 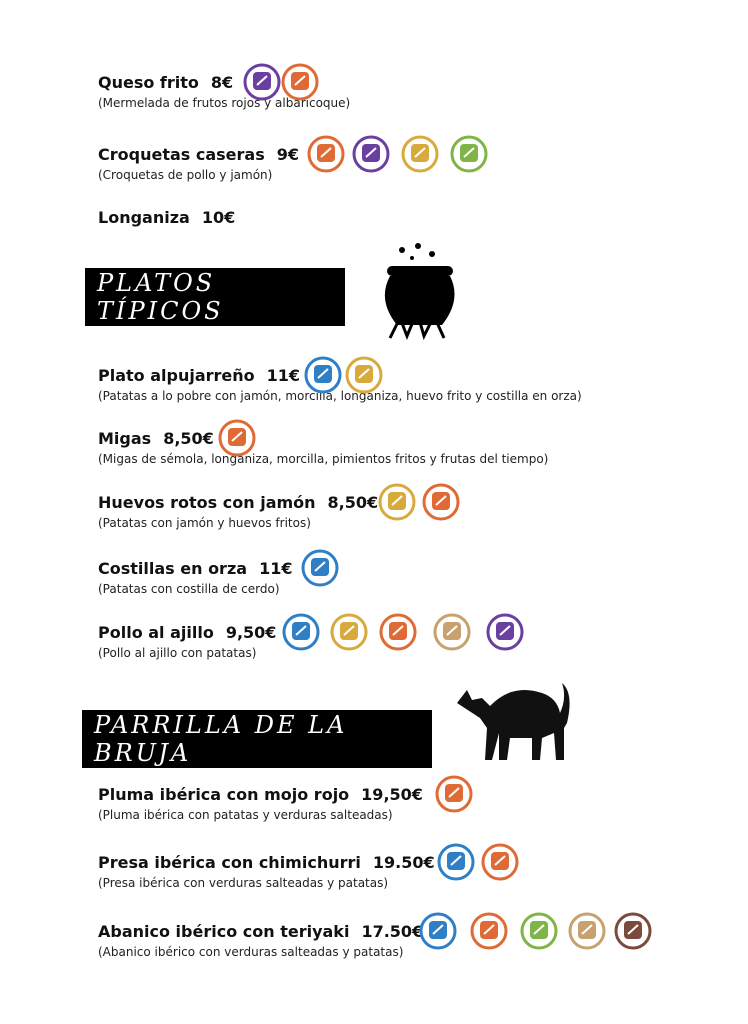 What do you see at coordinates (287, 154) in the screenshot?
I see `item-price: 9€` at bounding box center [287, 154].